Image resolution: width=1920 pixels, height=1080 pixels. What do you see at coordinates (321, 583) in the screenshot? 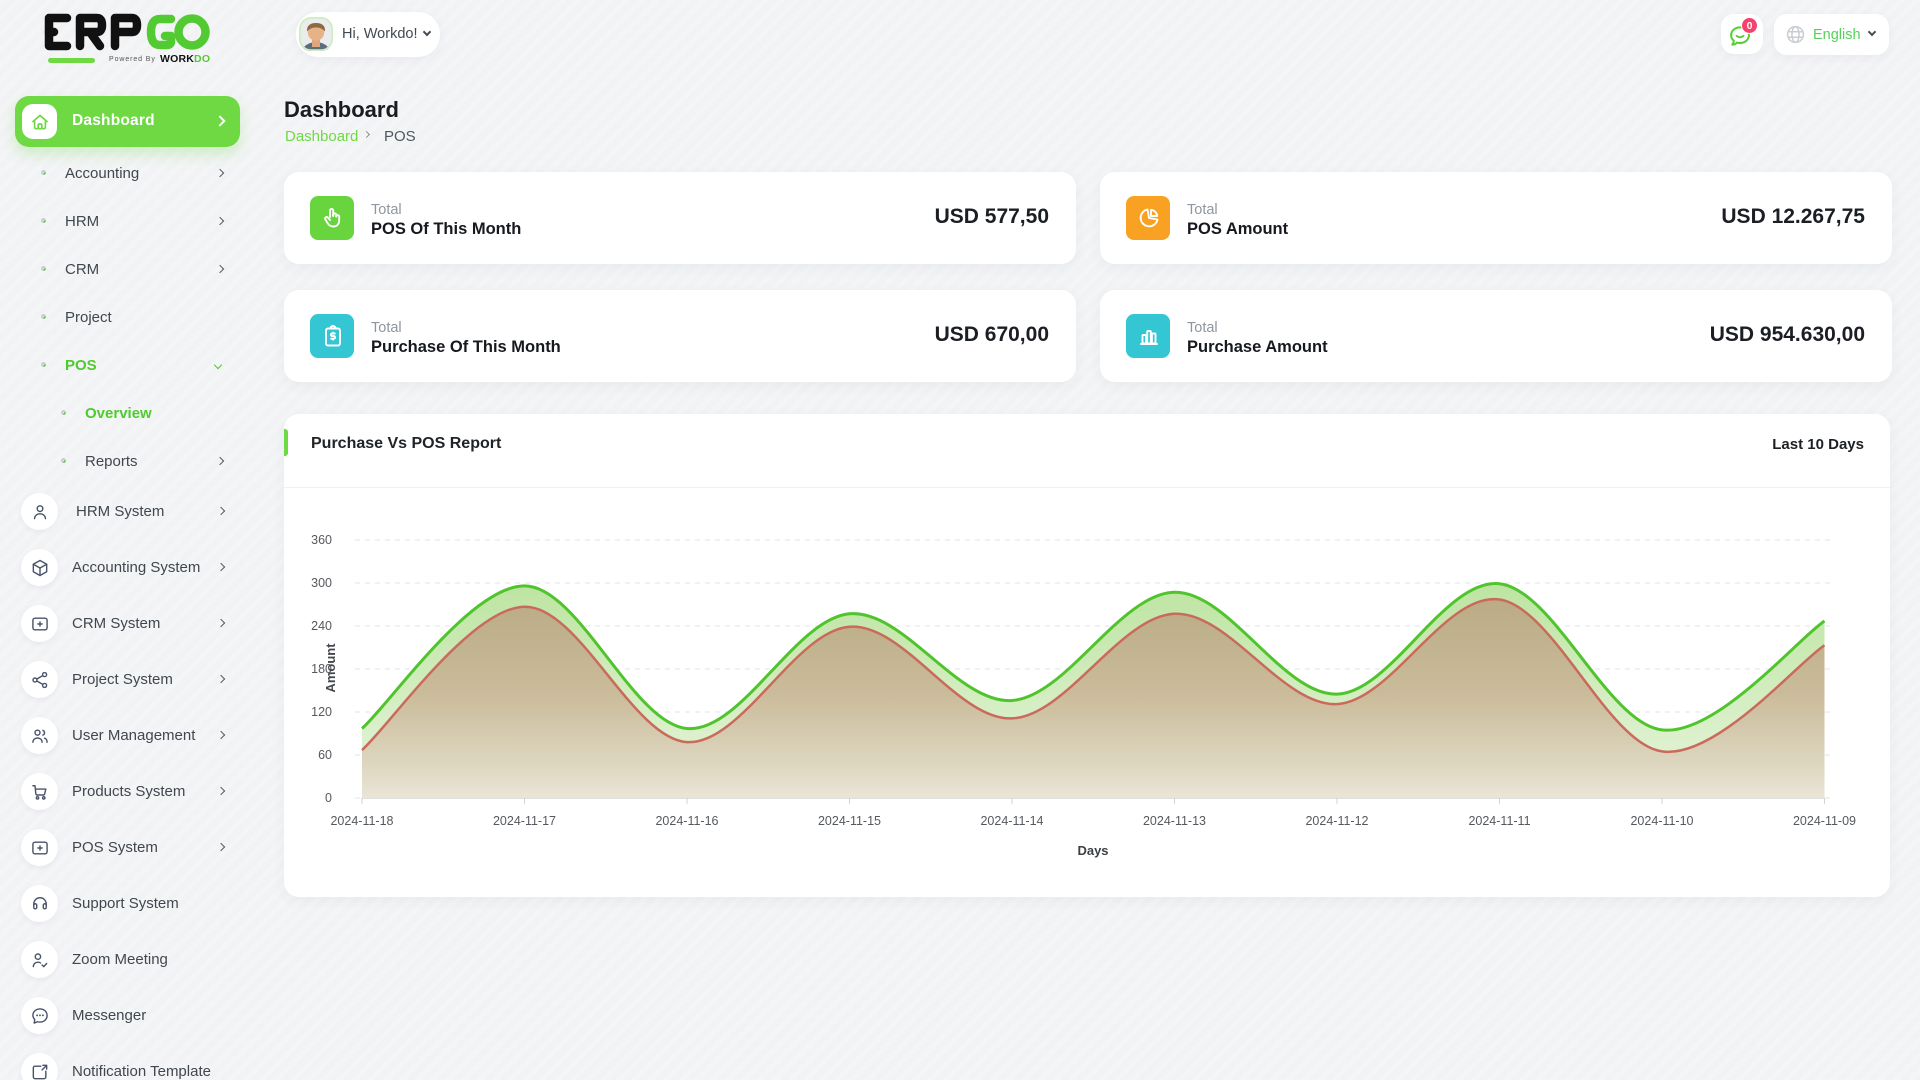
I see `svg-text: 300` at bounding box center [321, 583].